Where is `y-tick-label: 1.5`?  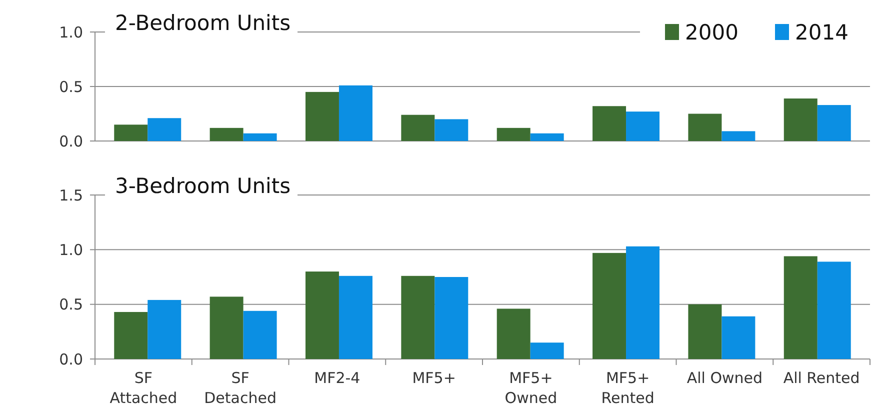 y-tick-label: 1.5 is located at coordinates (71, 195).